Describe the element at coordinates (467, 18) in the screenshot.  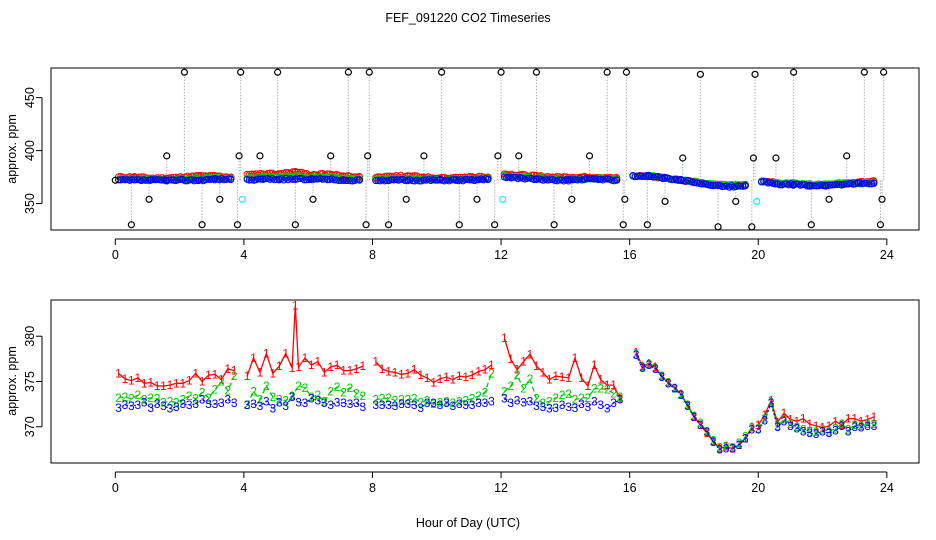
I see `chart-title: FEF_091220 CO2 Timeseries` at that location.